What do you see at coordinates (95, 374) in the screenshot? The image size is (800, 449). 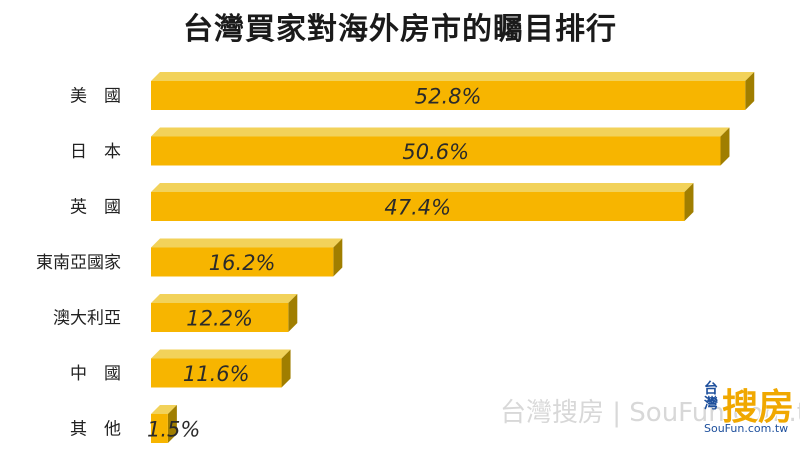 I see `category-label: 中 國` at bounding box center [95, 374].